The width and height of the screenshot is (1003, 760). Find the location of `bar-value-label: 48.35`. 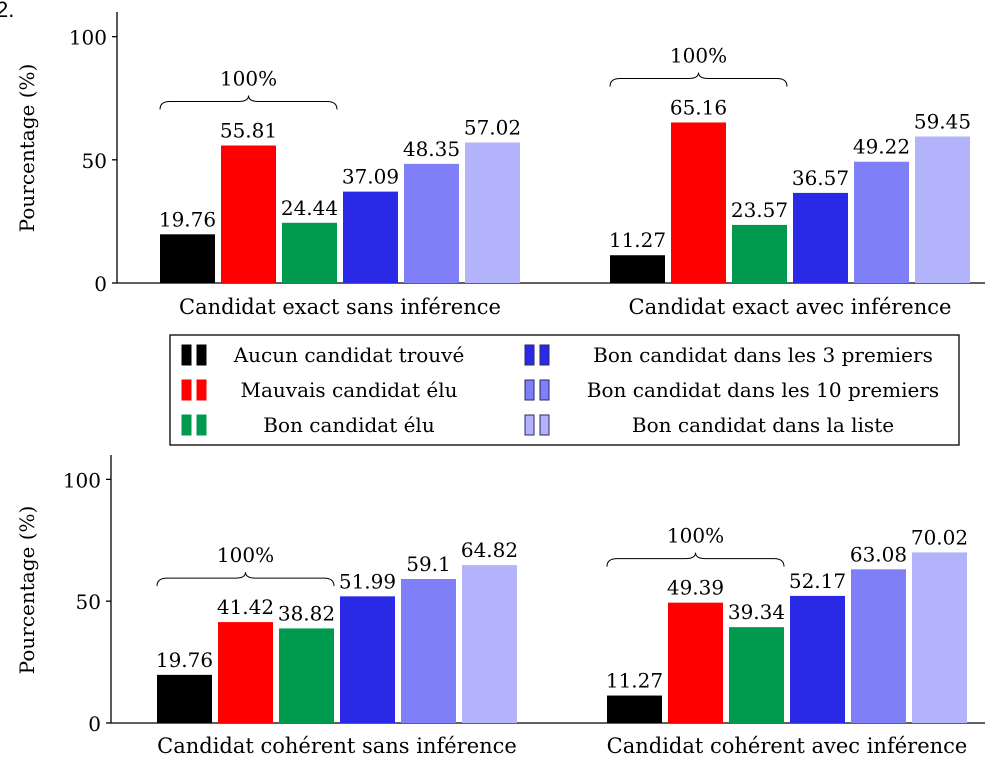

bar-value-label: 48.35 is located at coordinates (431, 149).